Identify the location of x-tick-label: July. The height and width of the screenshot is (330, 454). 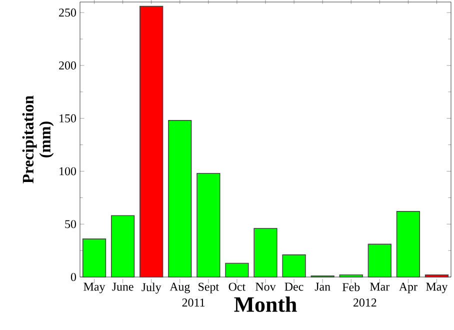
(152, 288).